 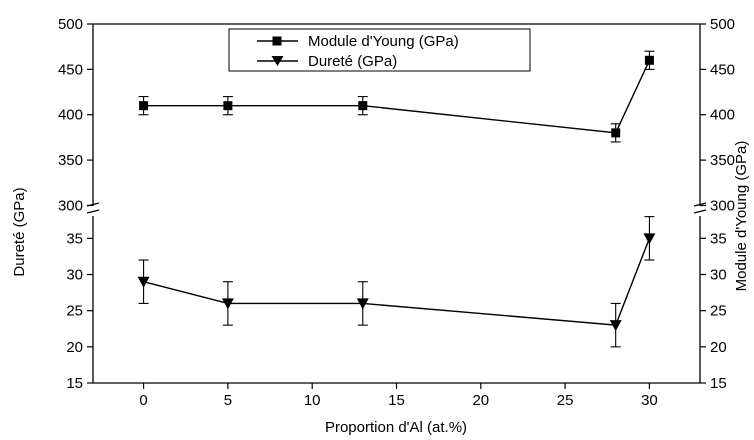 I want to click on legend-label-modulus: Module d'Young (GPa), so click(x=383, y=41).